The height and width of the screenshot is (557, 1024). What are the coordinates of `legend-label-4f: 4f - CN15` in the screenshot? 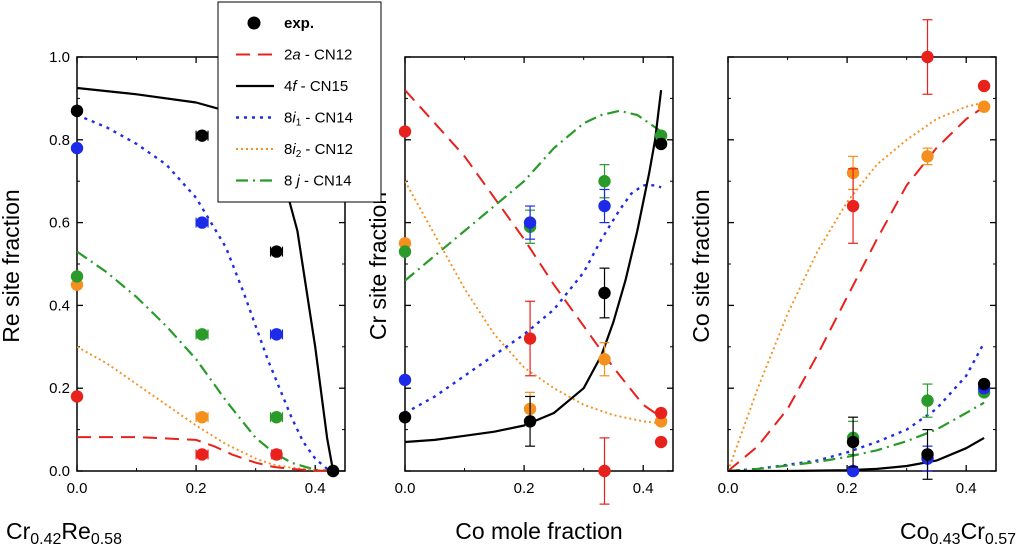 It's located at (316, 86).